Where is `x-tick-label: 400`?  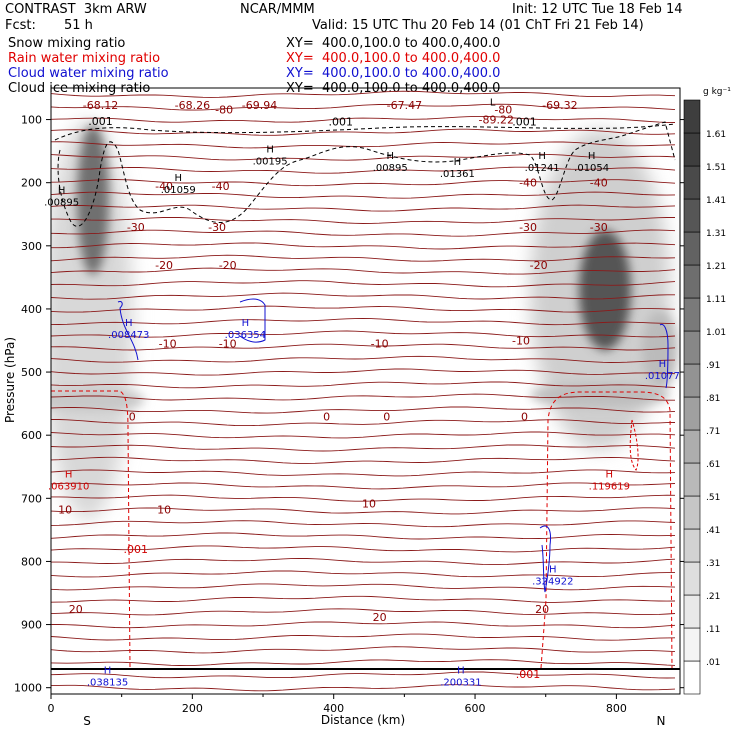 x-tick-label: 400 is located at coordinates (333, 708).